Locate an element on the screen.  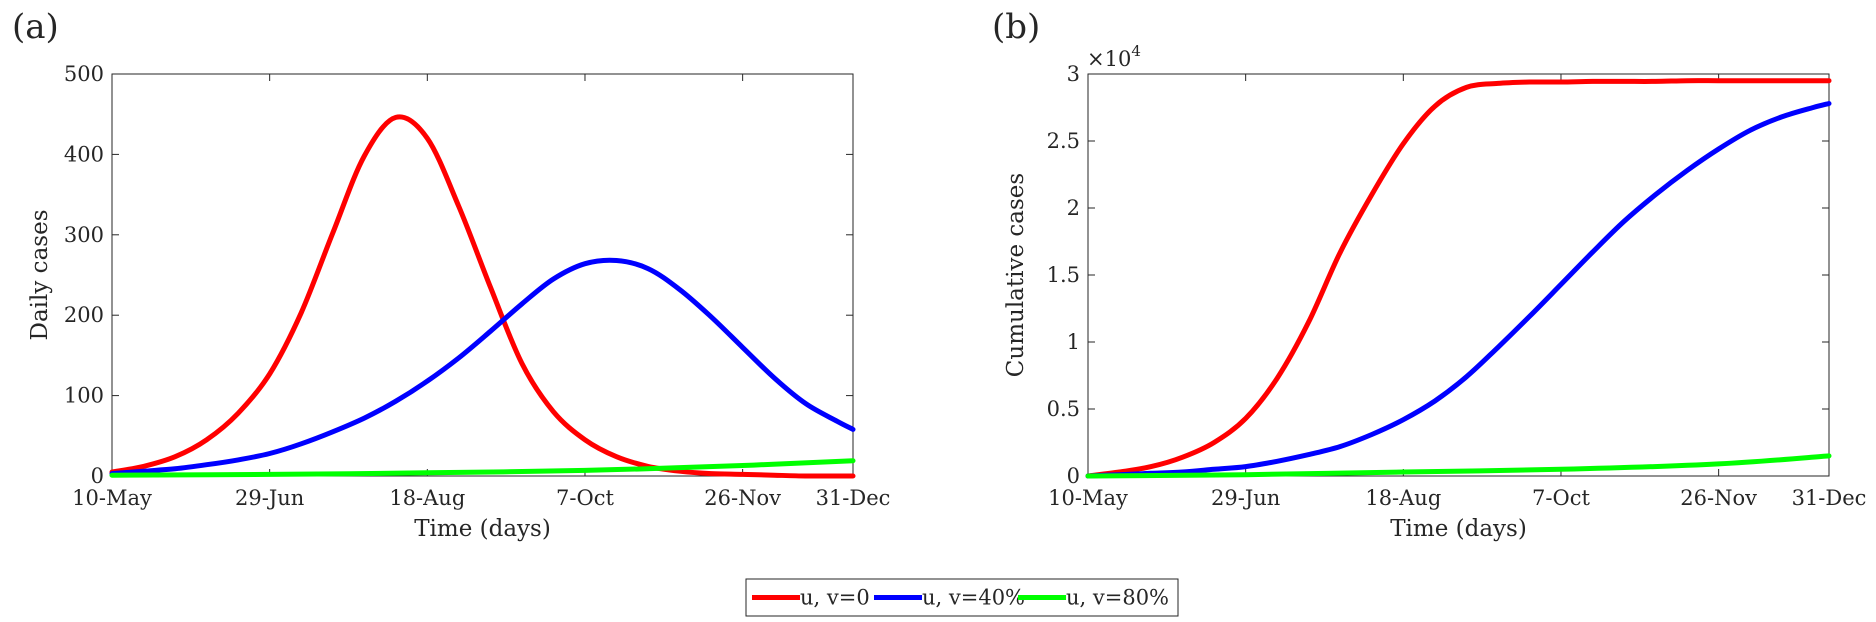
series-line-v40 is located at coordinates (482, 367).